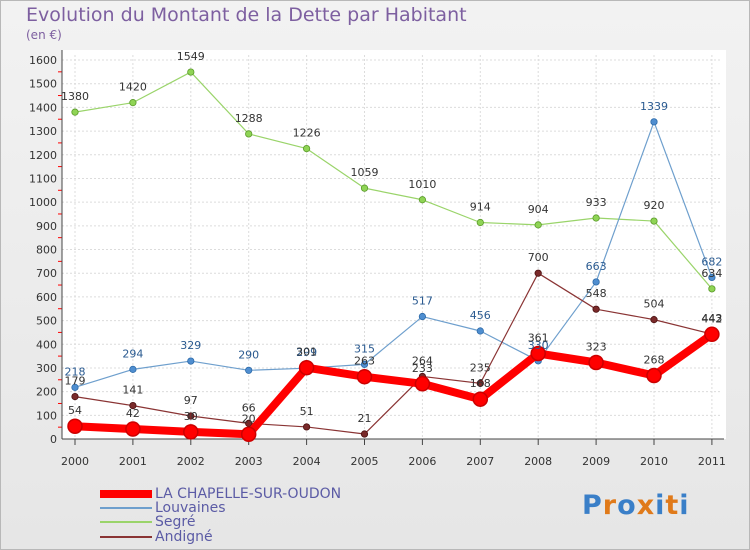 The width and height of the screenshot is (750, 550). I want to click on legend-label: Louvaines, so click(190, 507).